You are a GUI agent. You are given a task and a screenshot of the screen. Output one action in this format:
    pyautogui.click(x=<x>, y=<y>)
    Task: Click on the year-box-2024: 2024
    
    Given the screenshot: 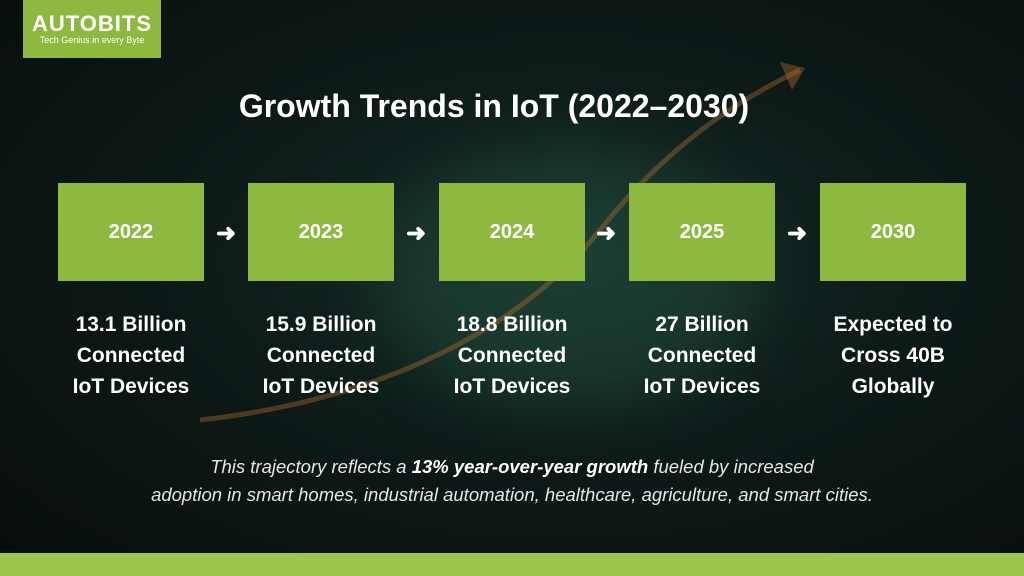 What is the action you would take?
    pyautogui.click(x=512, y=232)
    